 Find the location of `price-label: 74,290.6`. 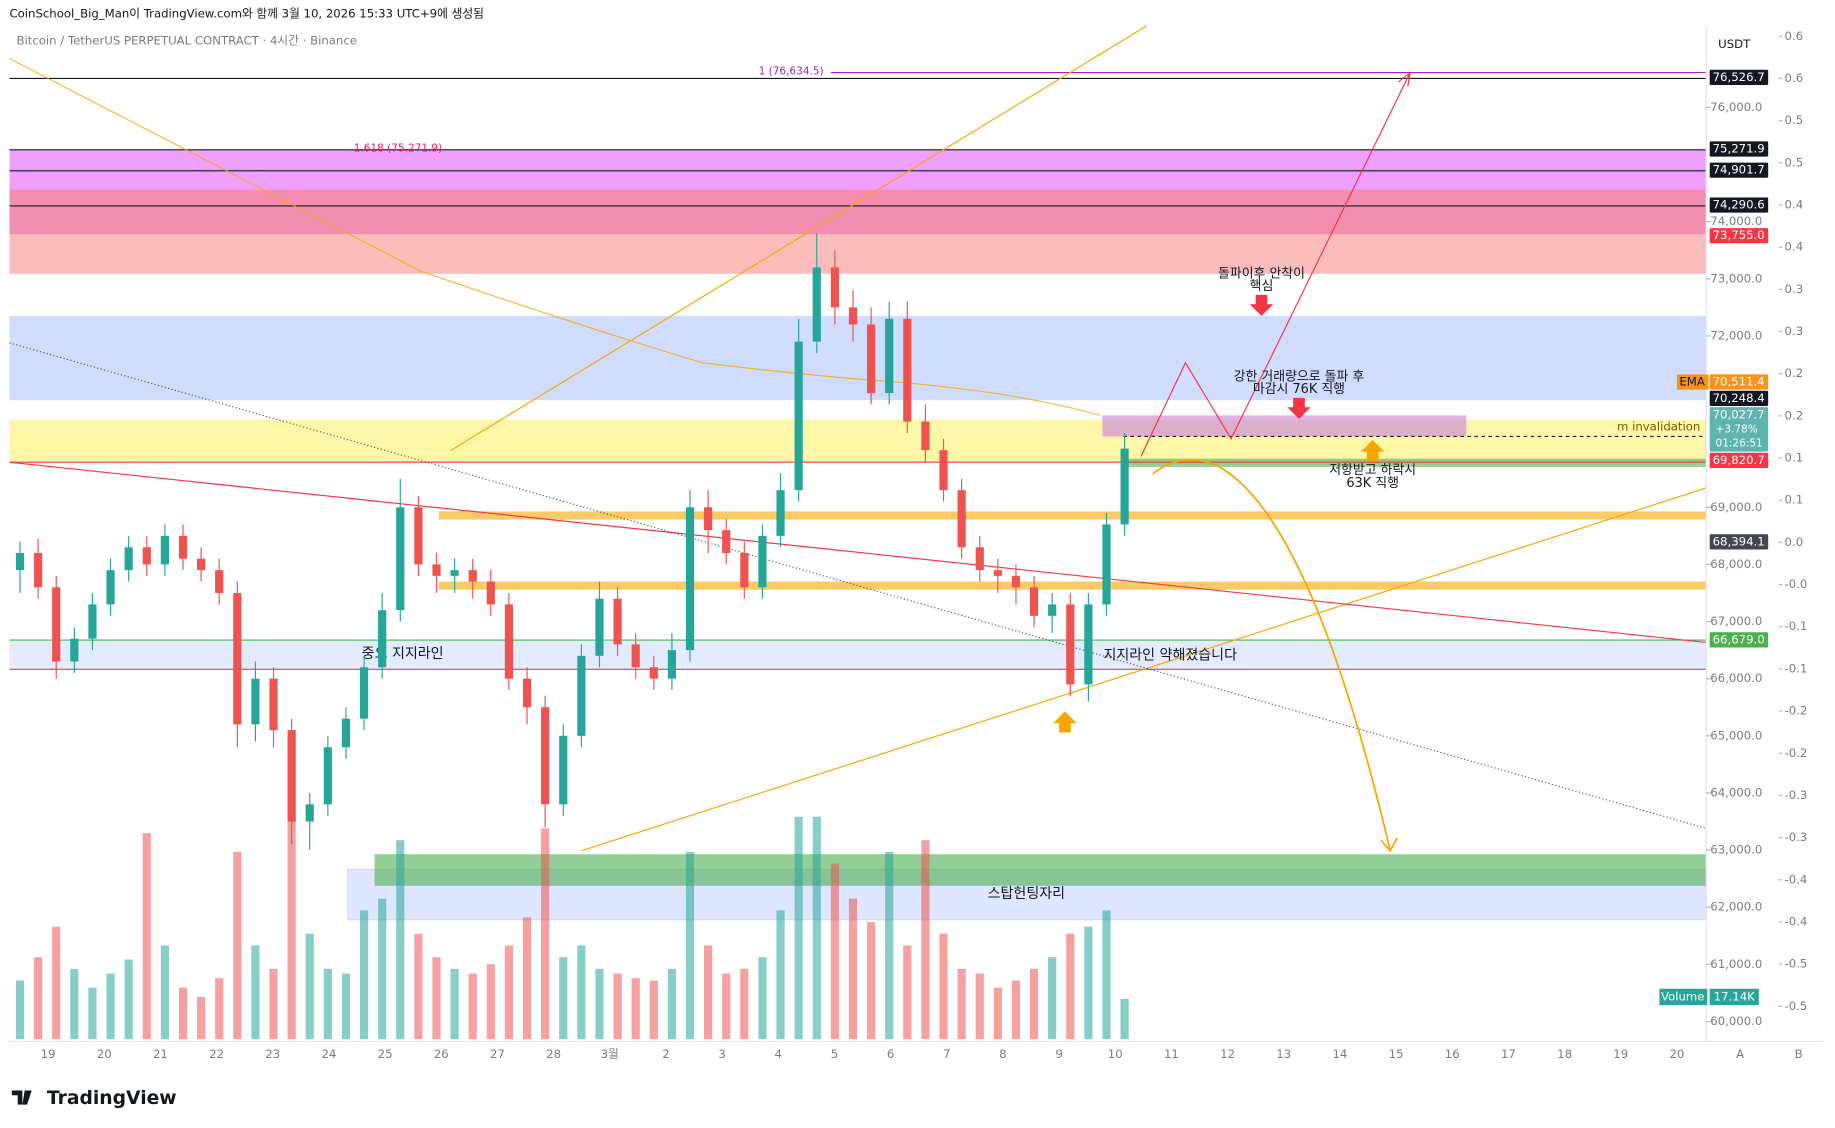

price-label: 74,290.6 is located at coordinates (1739, 205).